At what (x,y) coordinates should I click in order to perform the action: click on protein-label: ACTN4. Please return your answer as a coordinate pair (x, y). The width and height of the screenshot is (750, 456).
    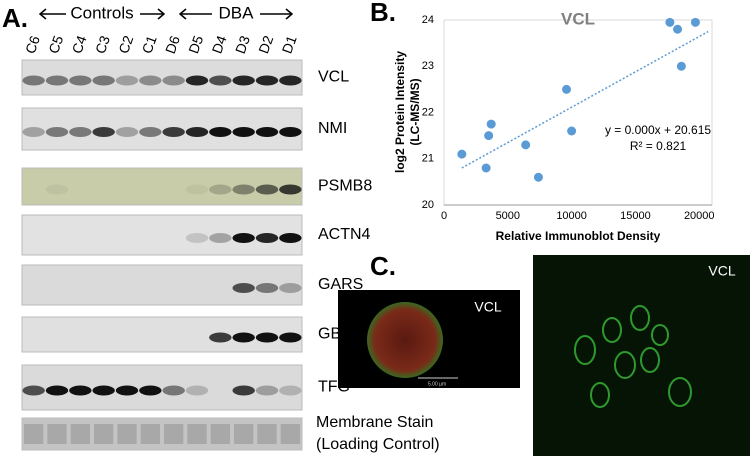
    Looking at the image, I should click on (344, 234).